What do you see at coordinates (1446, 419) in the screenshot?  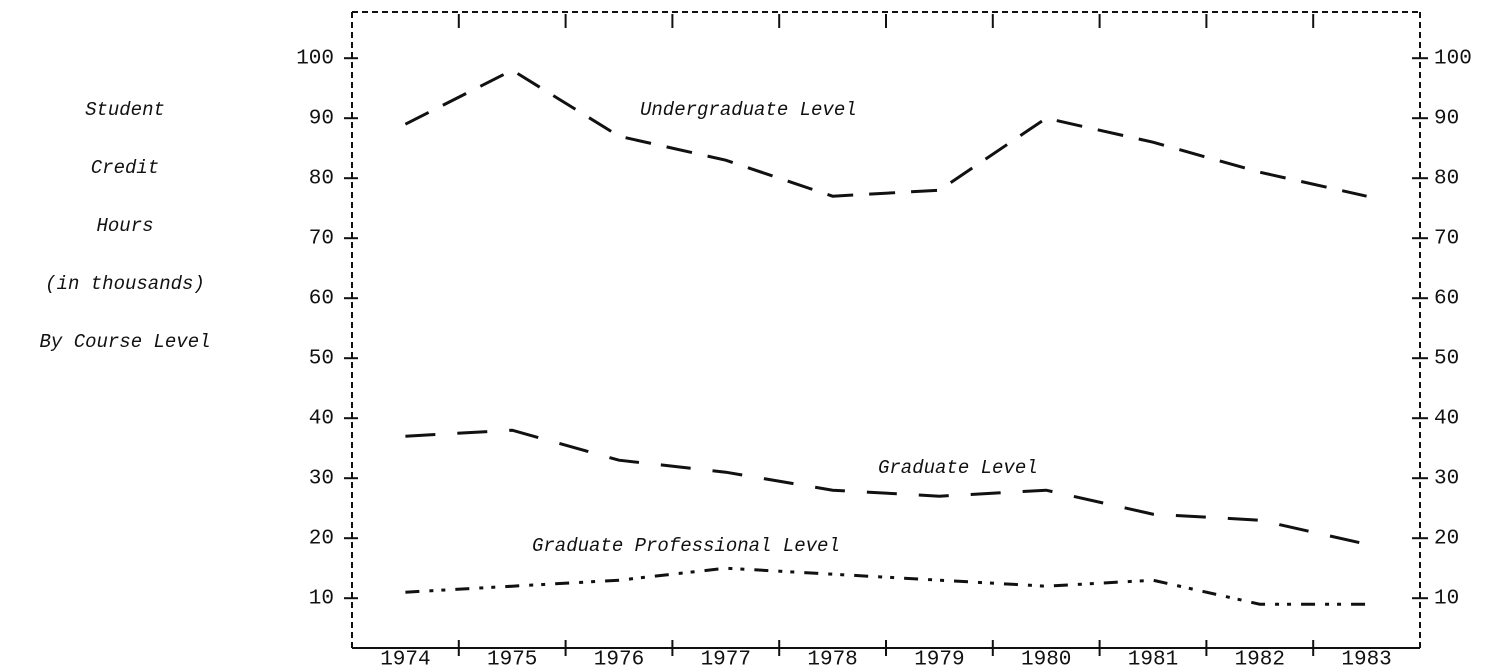 I see `y2-tick-label: 40` at bounding box center [1446, 419].